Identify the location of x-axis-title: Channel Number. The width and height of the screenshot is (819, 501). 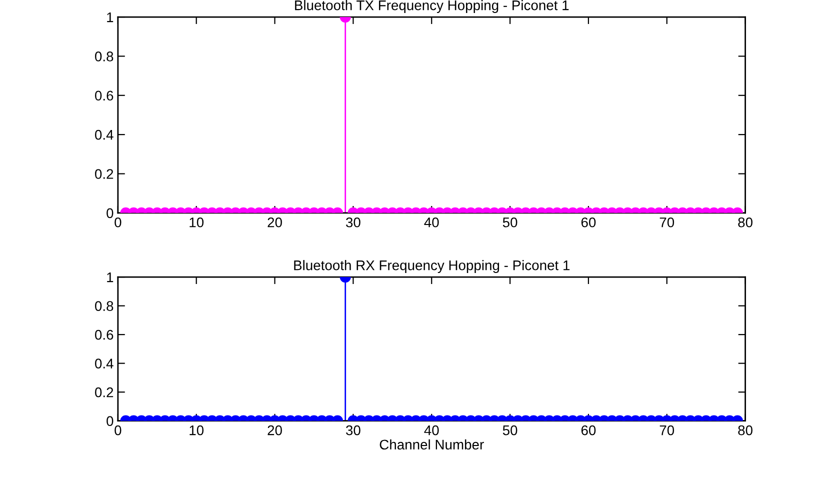
(432, 444).